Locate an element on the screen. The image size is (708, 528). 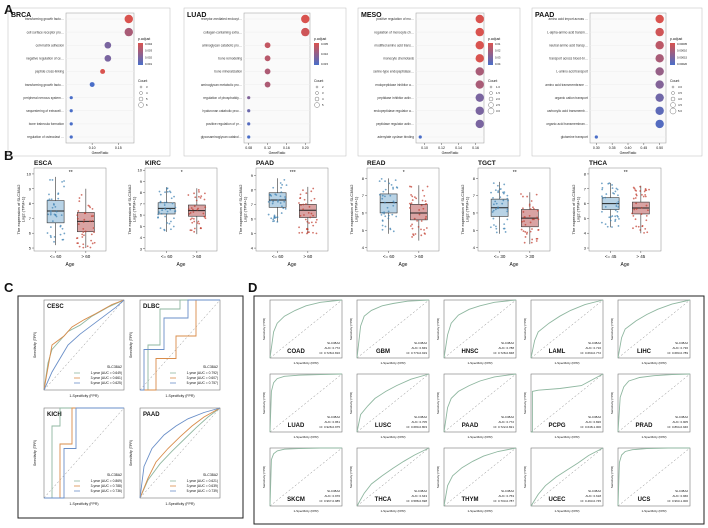
x-axis-label: Age is located at coordinates (625, 265).